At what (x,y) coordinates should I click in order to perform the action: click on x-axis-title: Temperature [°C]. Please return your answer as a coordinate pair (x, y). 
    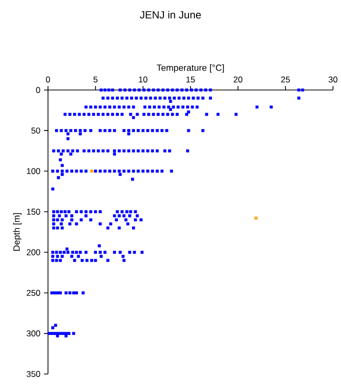
    Looking at the image, I should click on (190, 68).